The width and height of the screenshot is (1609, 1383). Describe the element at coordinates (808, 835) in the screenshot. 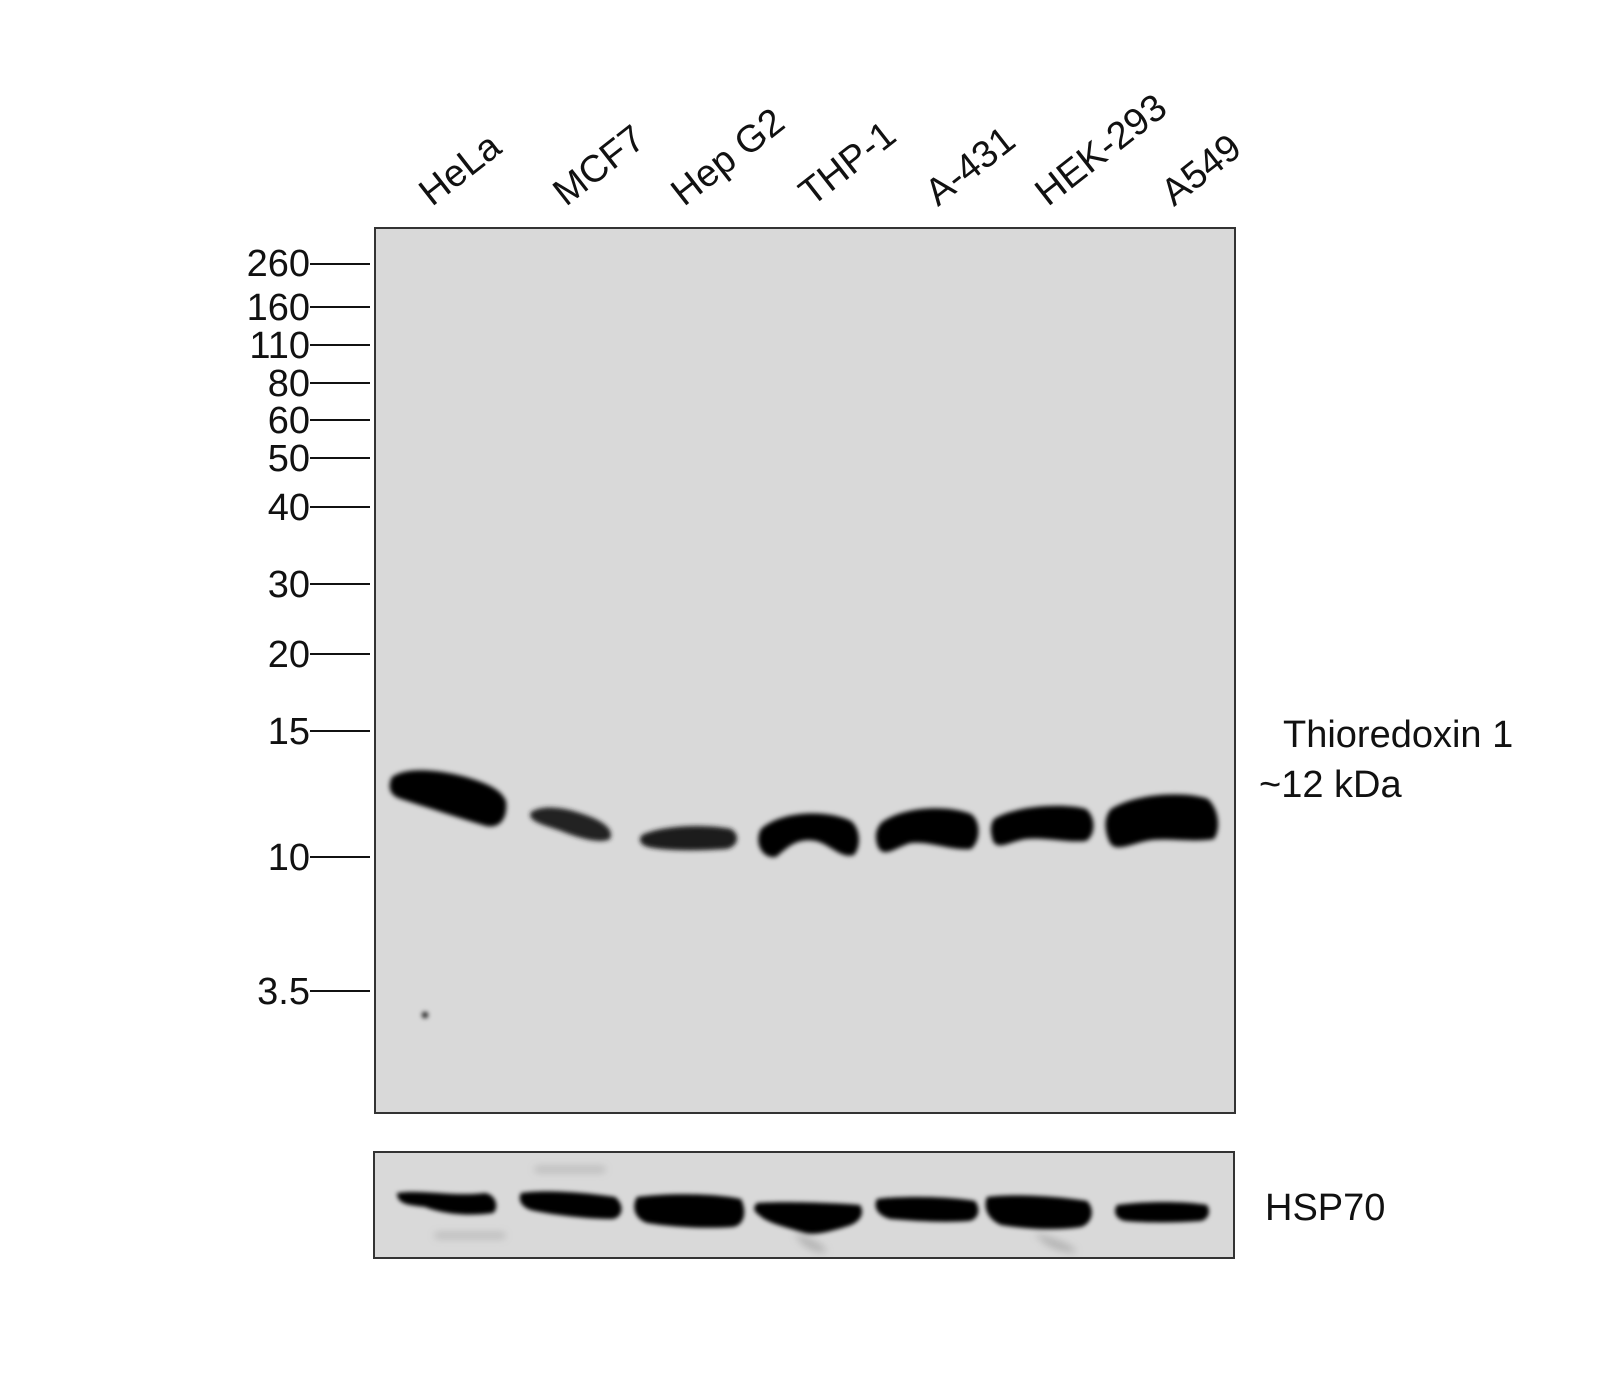

I see `band-thp1` at that location.